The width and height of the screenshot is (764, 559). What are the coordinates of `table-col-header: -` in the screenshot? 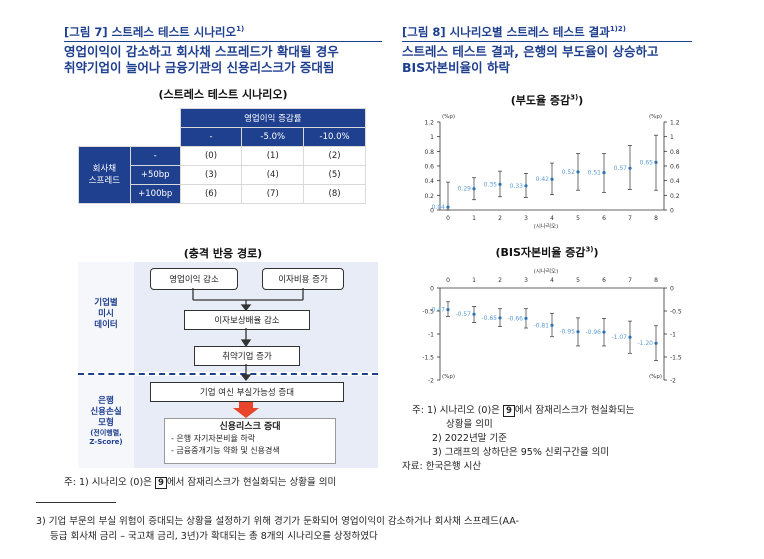 It's located at (211, 137).